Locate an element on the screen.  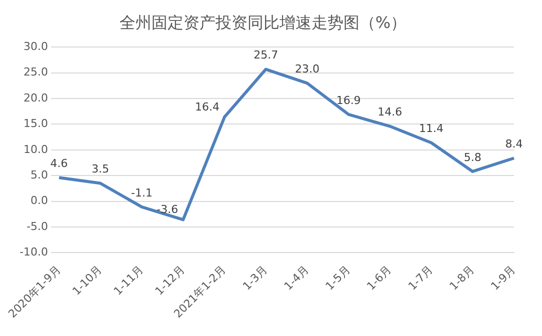
y-tick-label: -10.0 is located at coordinates (34, 251).